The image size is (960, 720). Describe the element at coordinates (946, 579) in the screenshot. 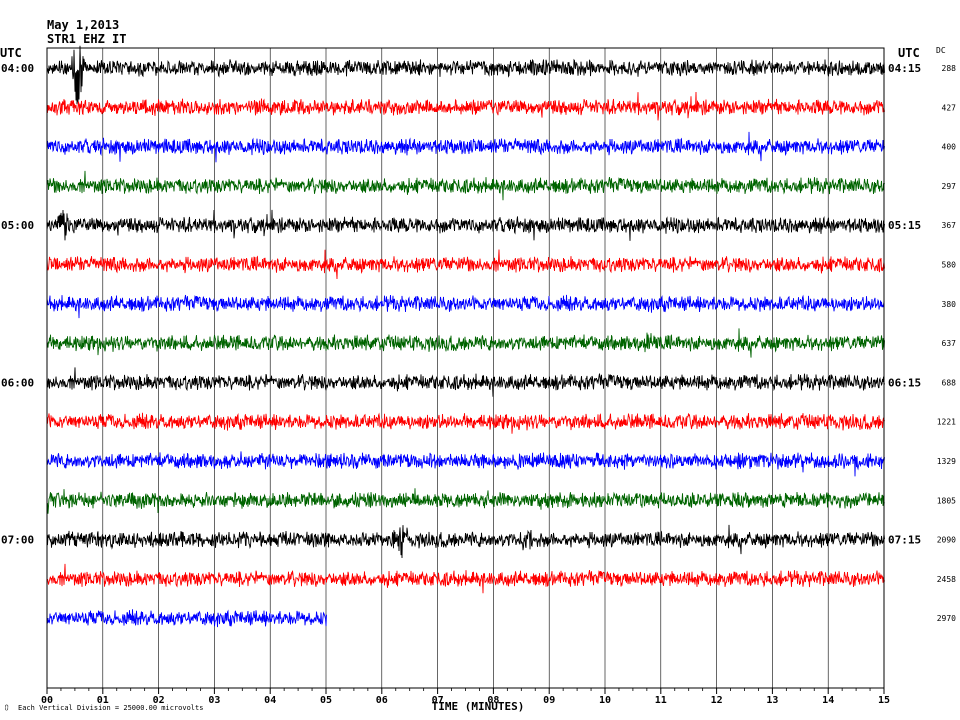

I see `trace-dc-value: 2458` at that location.